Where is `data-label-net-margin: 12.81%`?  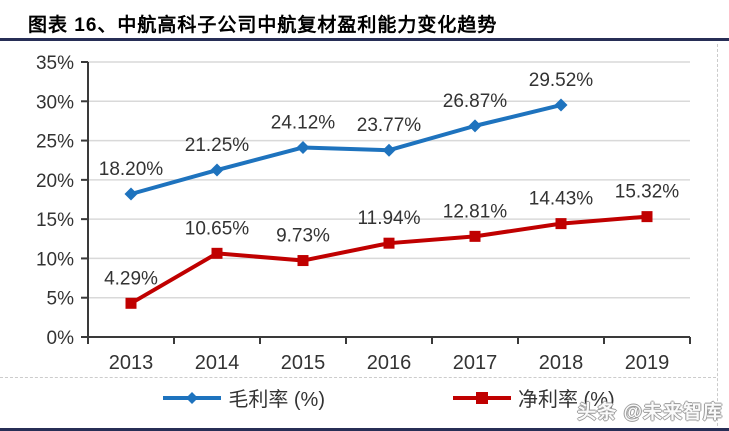
data-label-net-margin: 12.81% is located at coordinates (475, 211).